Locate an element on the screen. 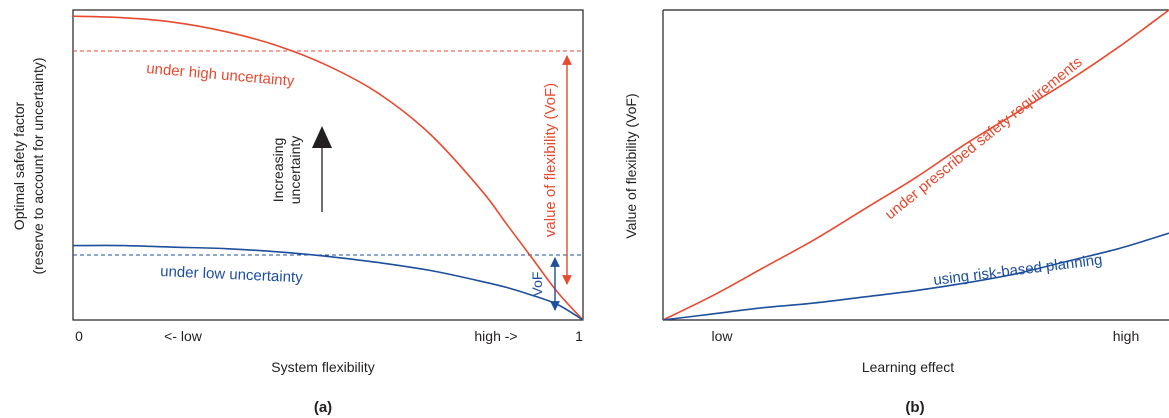 The height and width of the screenshot is (418, 1169). y-axis-label-a-line1: Optimal safety factor is located at coordinates (19, 165).